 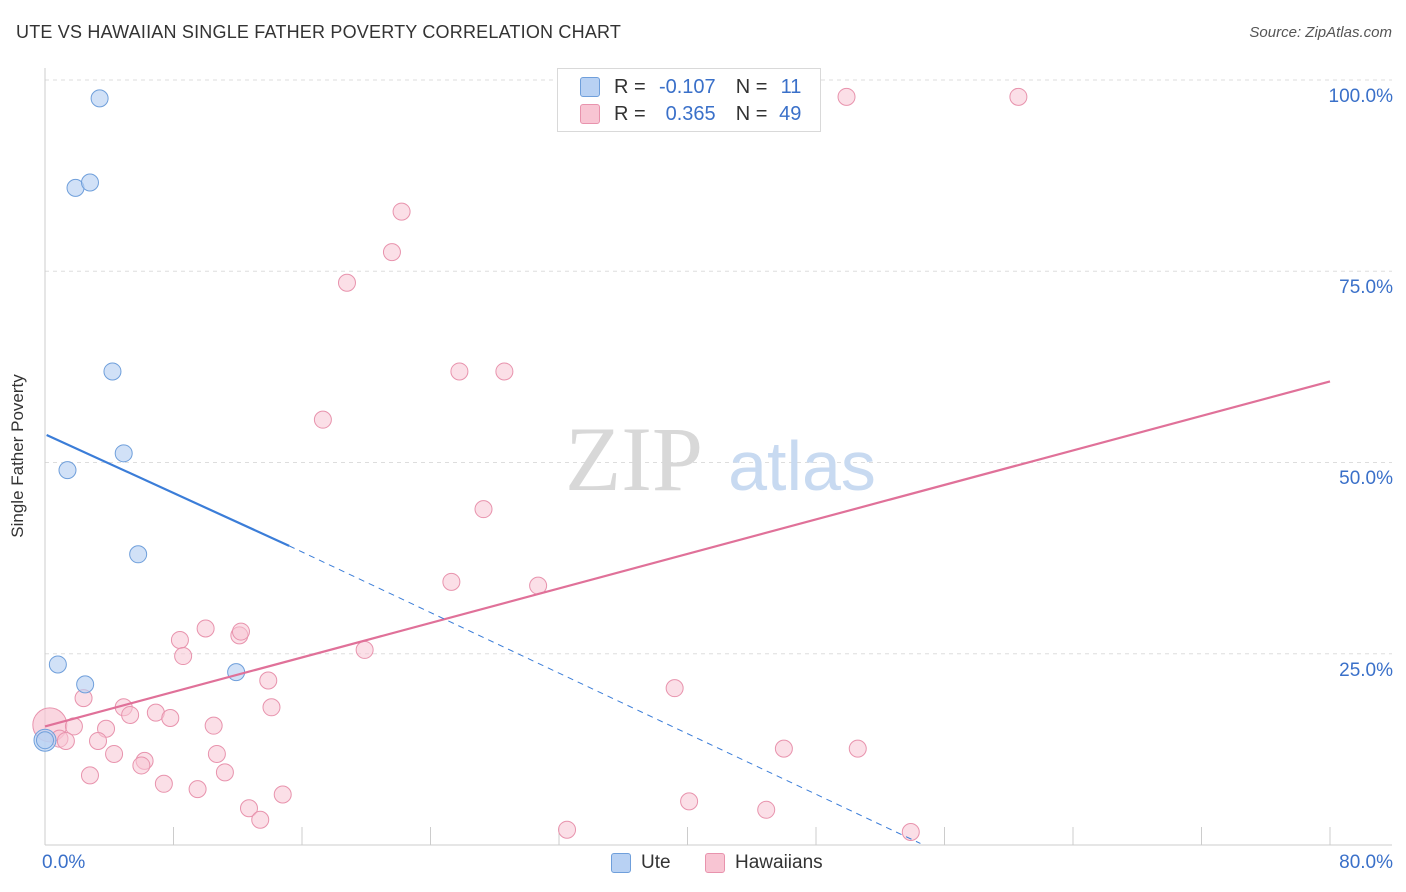 What do you see at coordinates (17, 456) in the screenshot?
I see `y-axis-label: Single Father Poverty` at bounding box center [17, 456].